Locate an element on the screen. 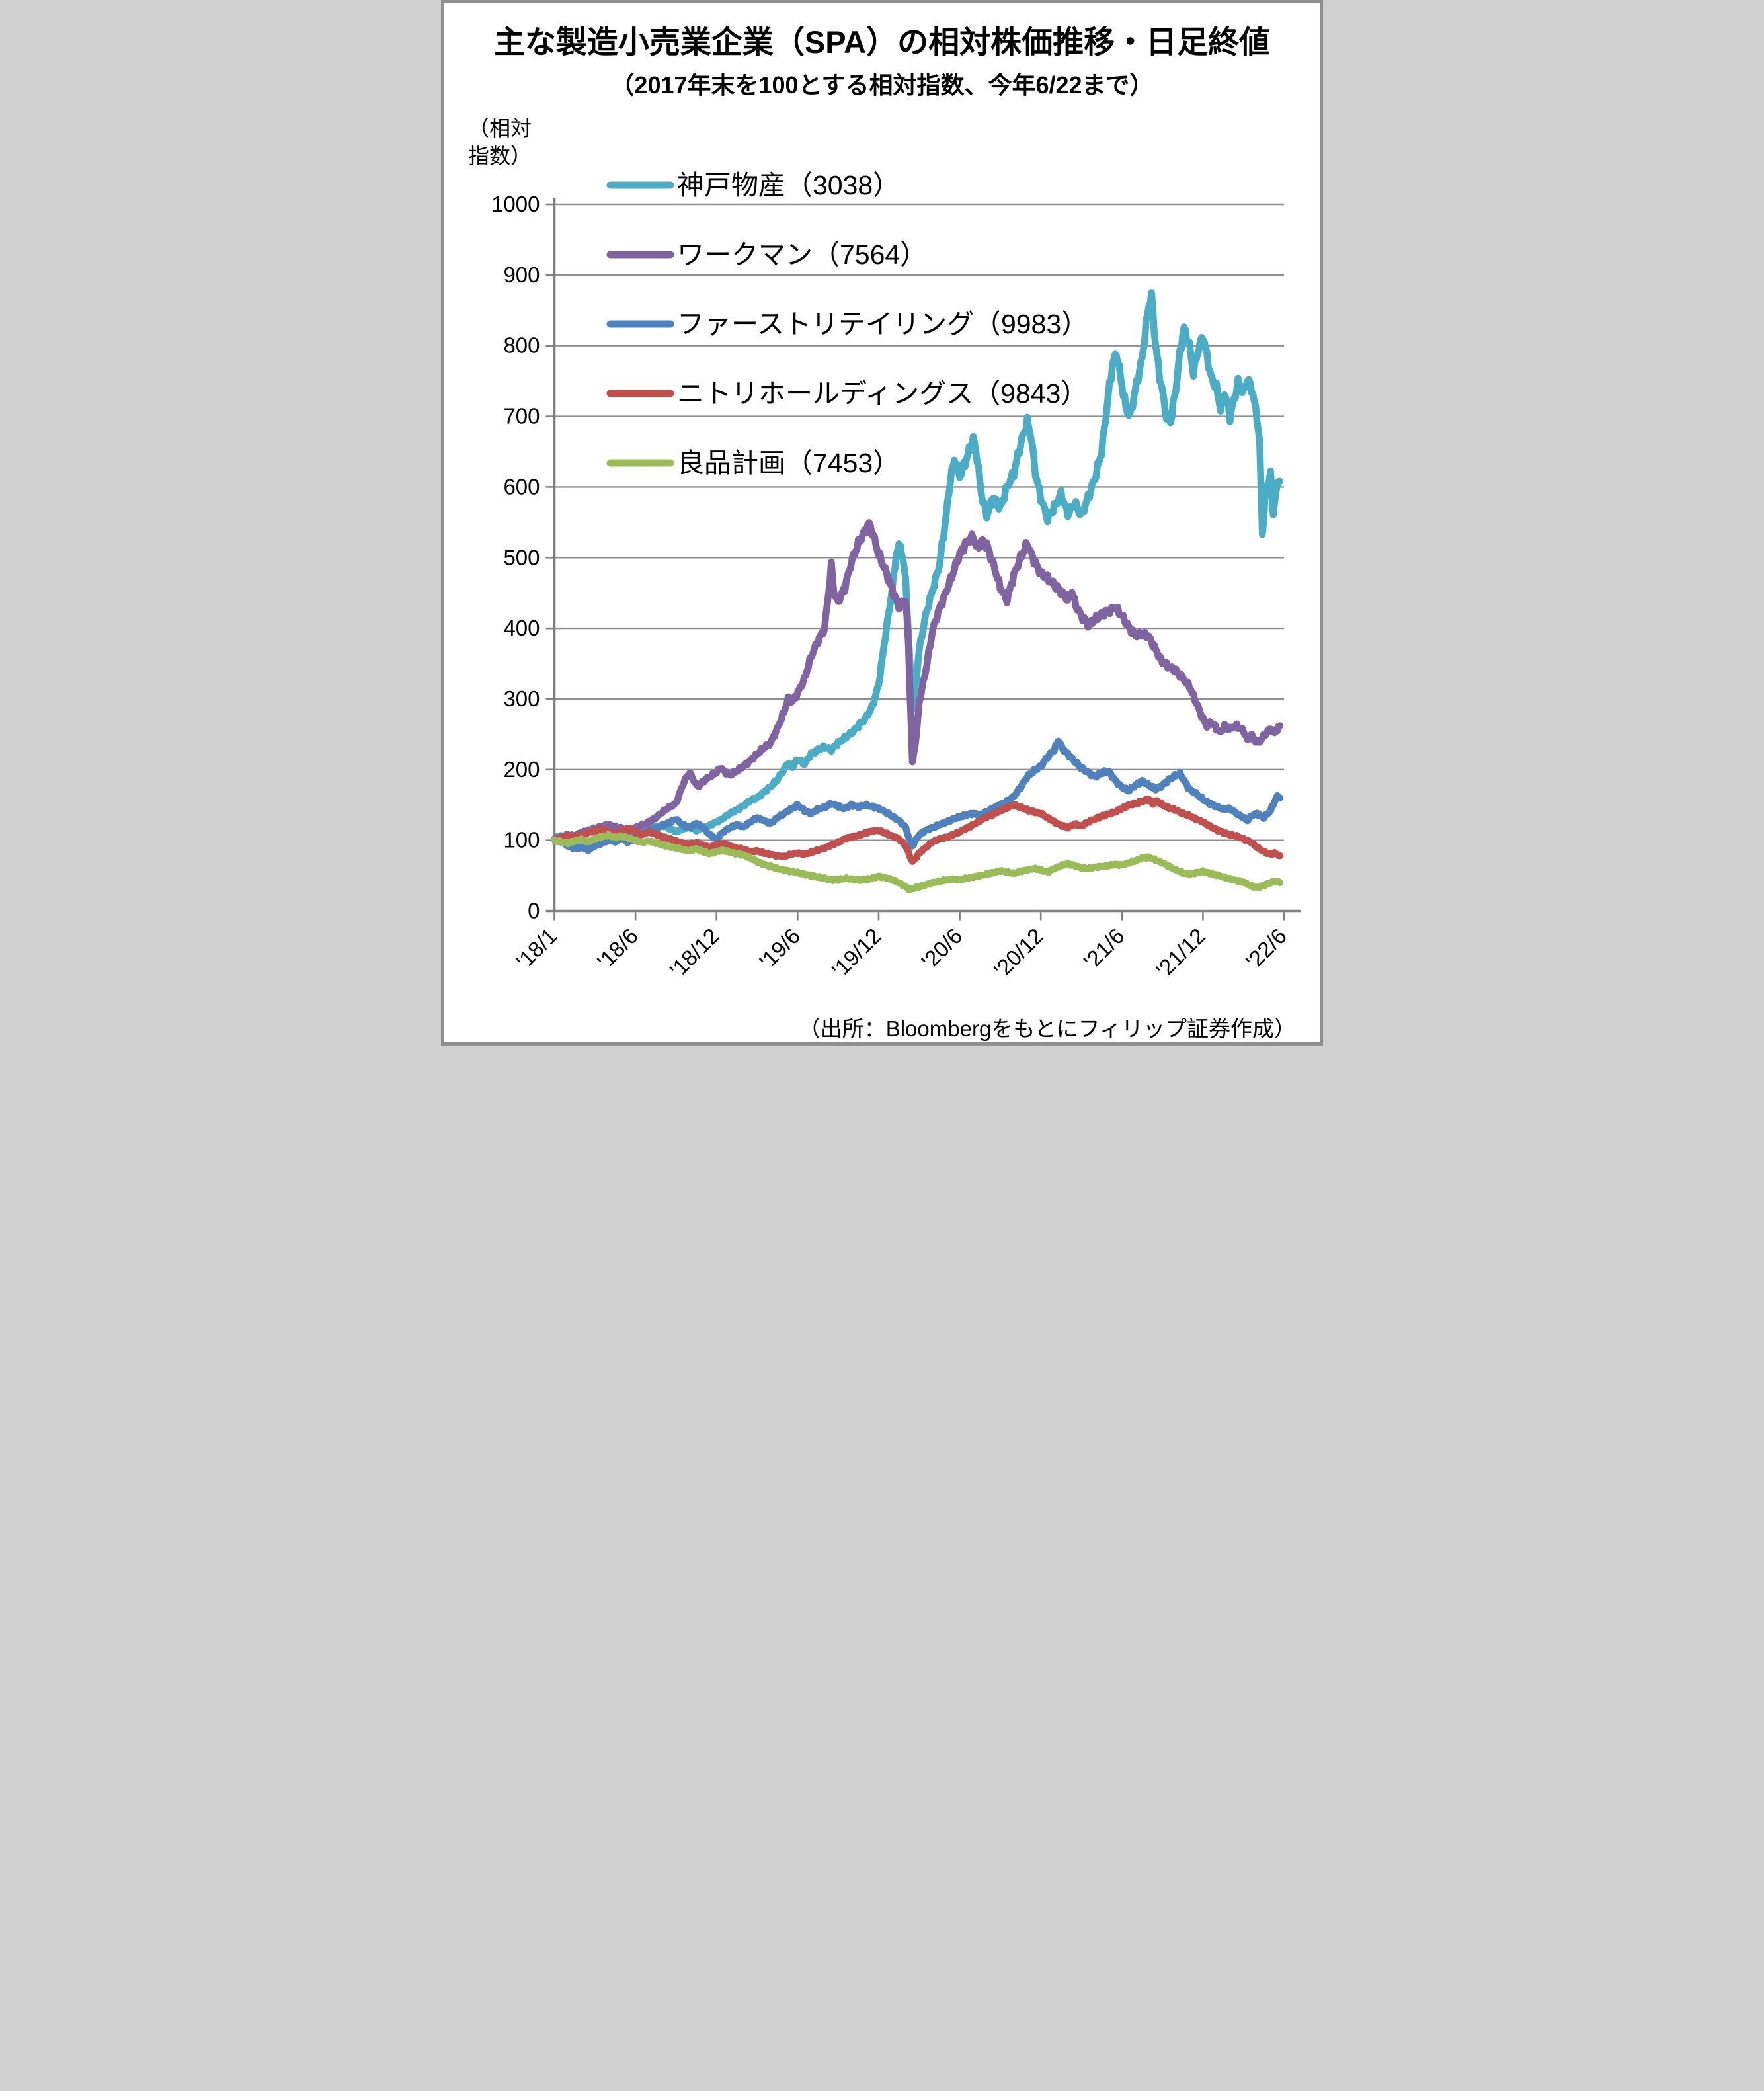 The image size is (1764, 2091). series-line-fast-retailing is located at coordinates (917, 795).